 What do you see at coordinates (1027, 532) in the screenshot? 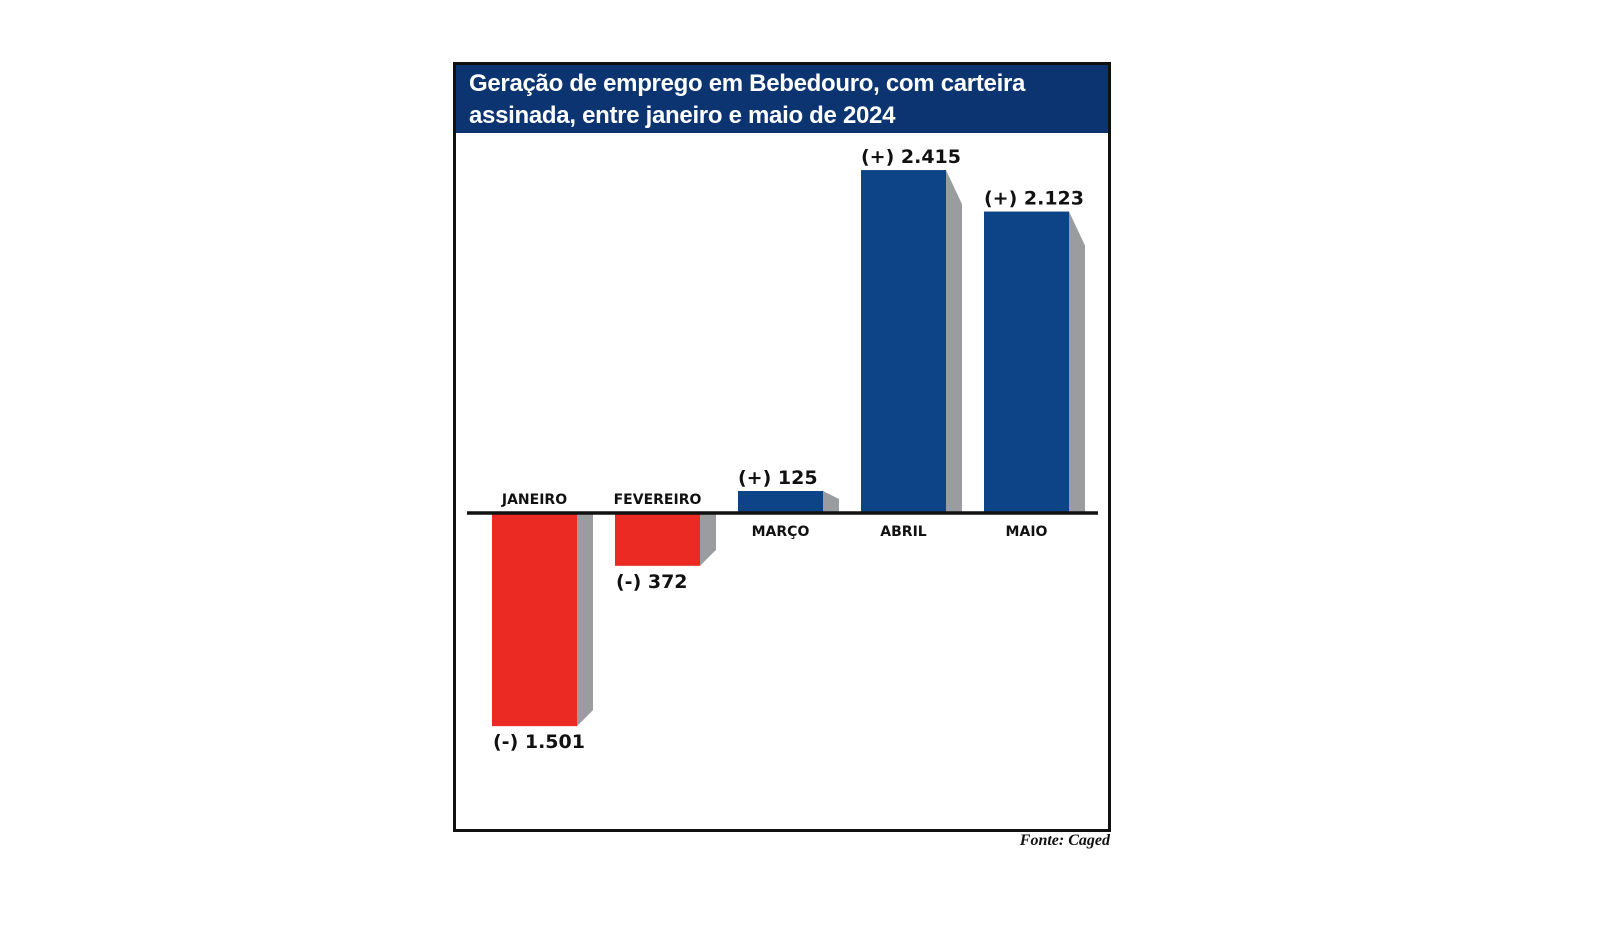
I see `category-label: MAIO` at bounding box center [1027, 532].